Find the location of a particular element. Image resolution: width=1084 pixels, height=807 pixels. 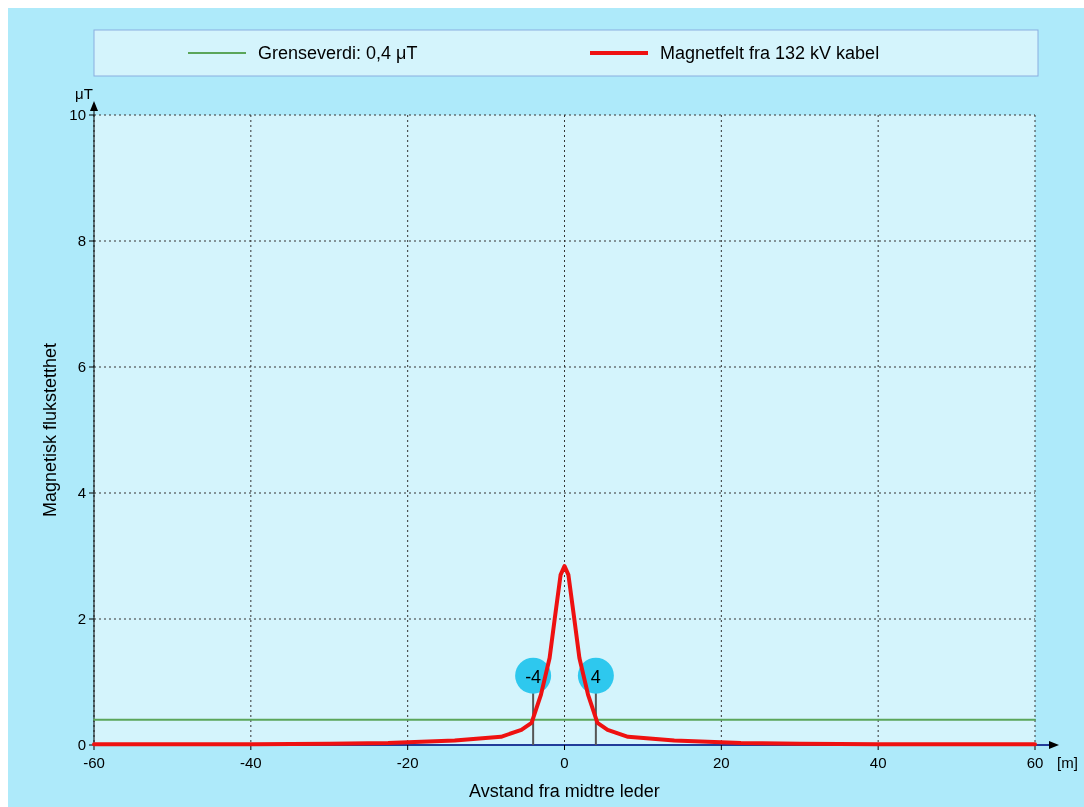

annotation: 4 is located at coordinates (595, 676).